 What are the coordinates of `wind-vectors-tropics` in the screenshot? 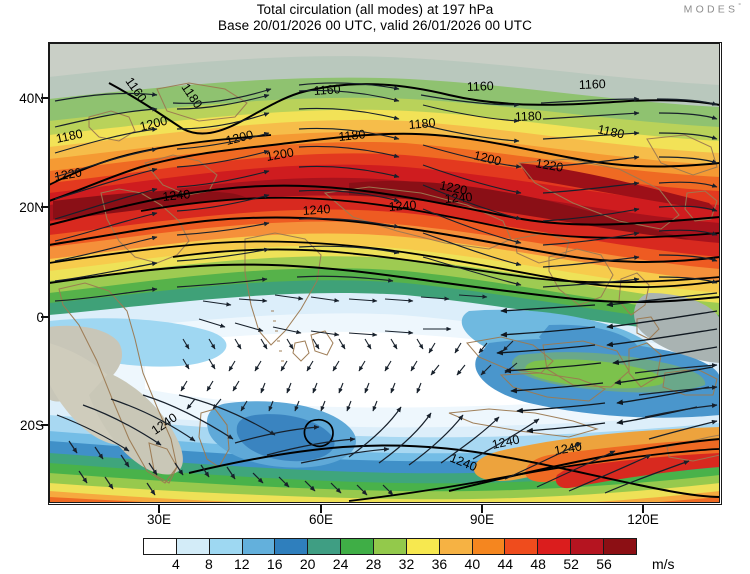 It's located at (349, 353).